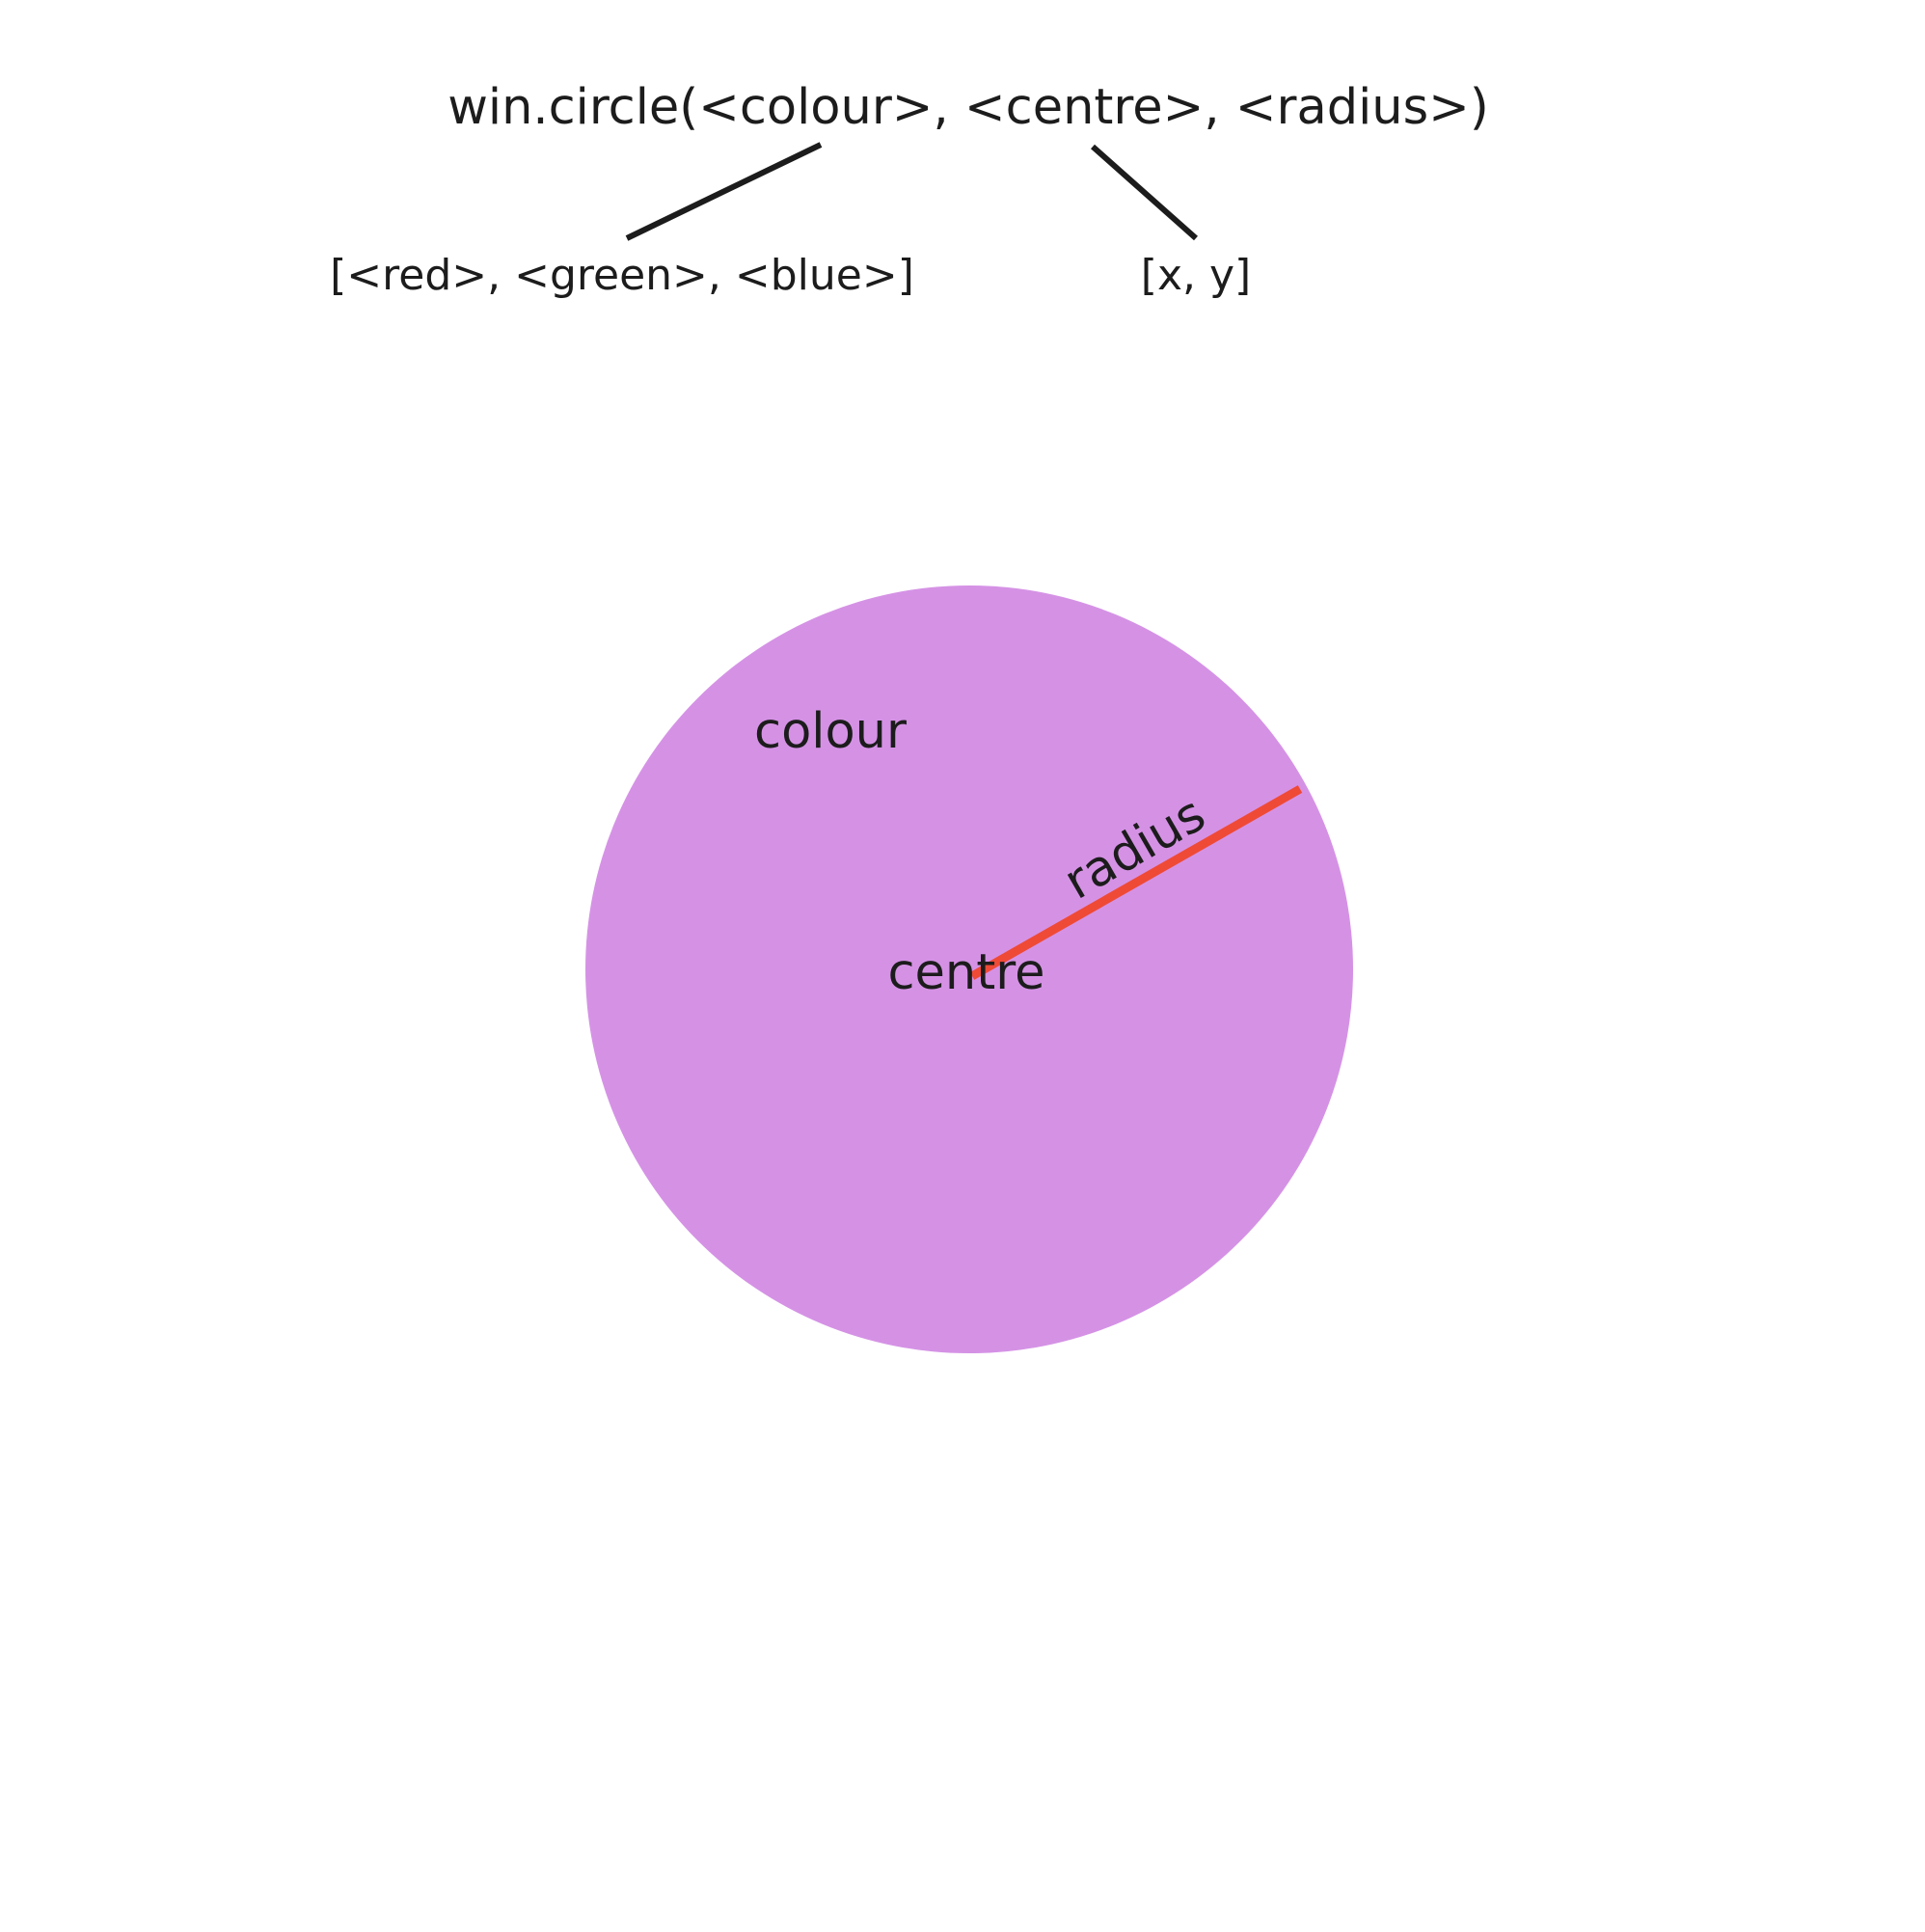 The width and height of the screenshot is (1925, 1932). What do you see at coordinates (622, 275) in the screenshot?
I see `colour-parameter-format: [<red>, <green>, <blue>]` at bounding box center [622, 275].